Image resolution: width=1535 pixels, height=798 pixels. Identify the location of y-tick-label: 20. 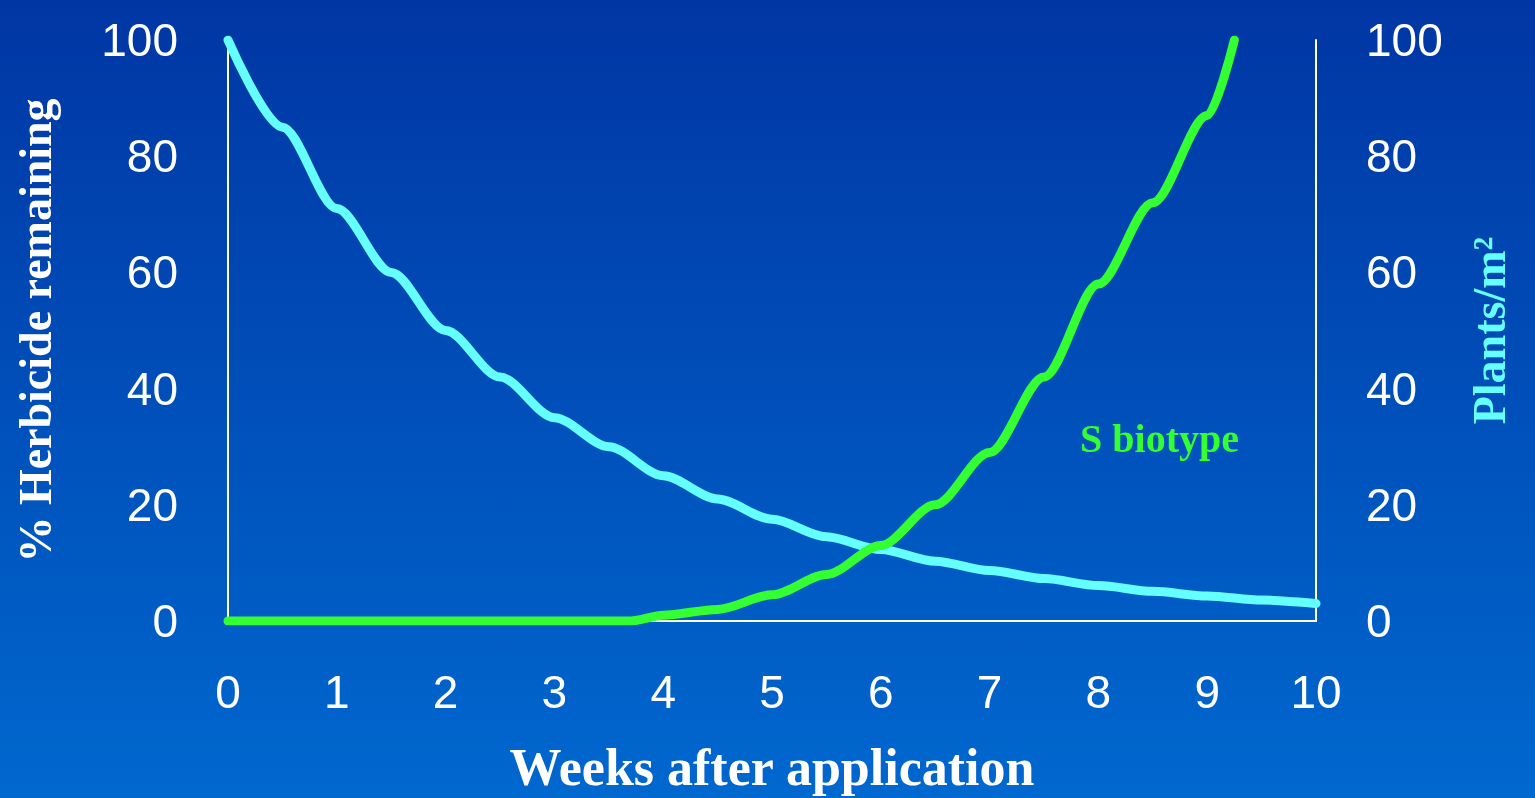
(152, 504).